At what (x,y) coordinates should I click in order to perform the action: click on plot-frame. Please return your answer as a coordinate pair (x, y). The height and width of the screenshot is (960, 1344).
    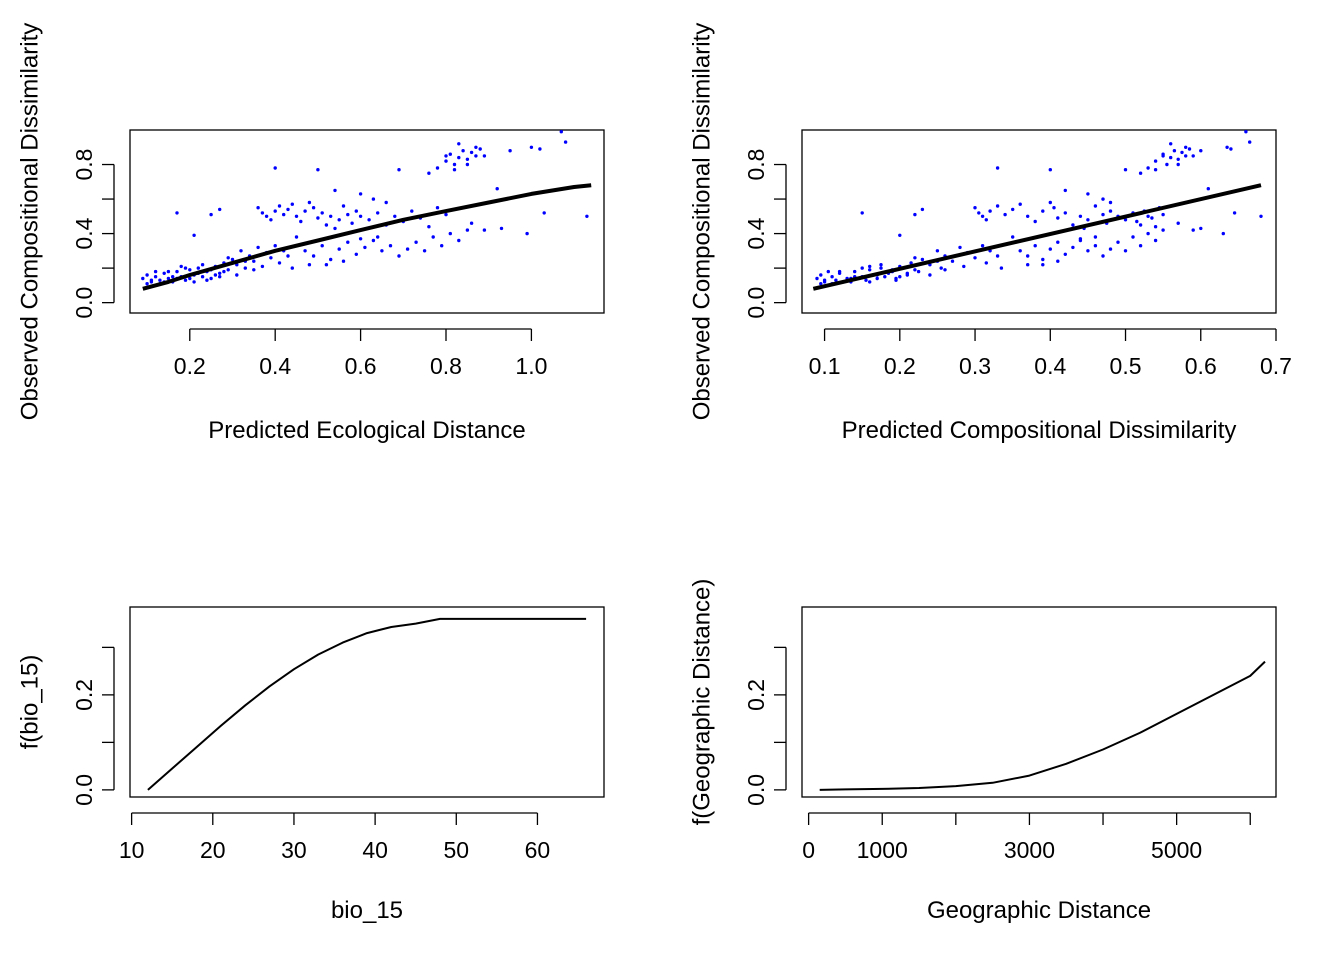
    Looking at the image, I should click on (367, 702).